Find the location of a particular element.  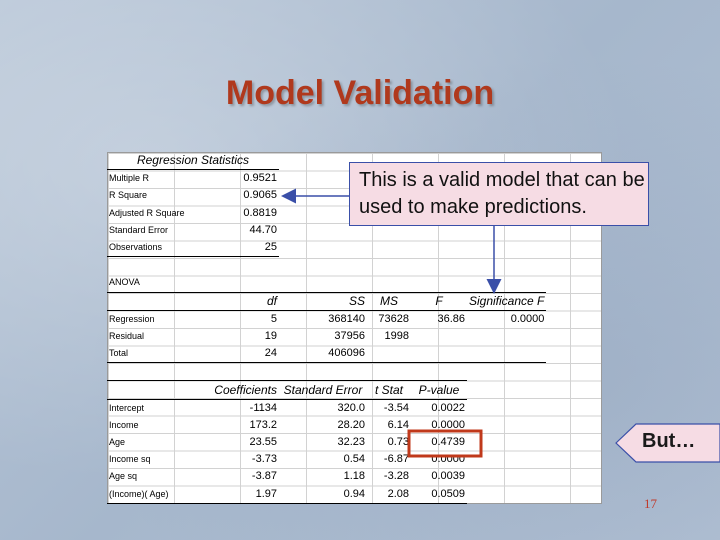

coef-t: 0.73 is located at coordinates (398, 442).